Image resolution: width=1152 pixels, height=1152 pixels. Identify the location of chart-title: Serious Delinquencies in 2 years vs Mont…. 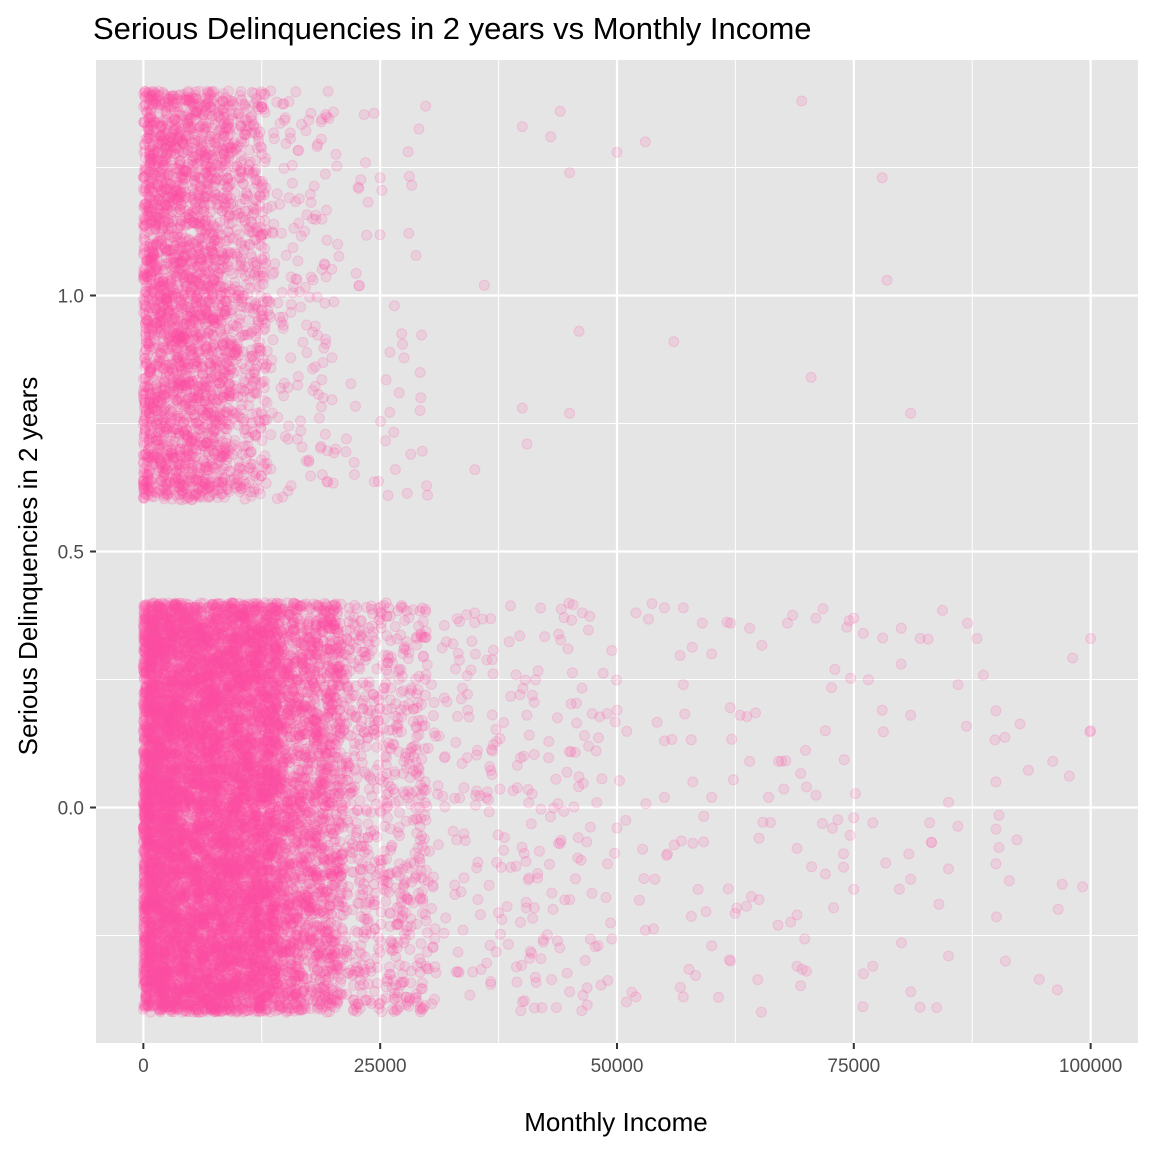
(452, 28).